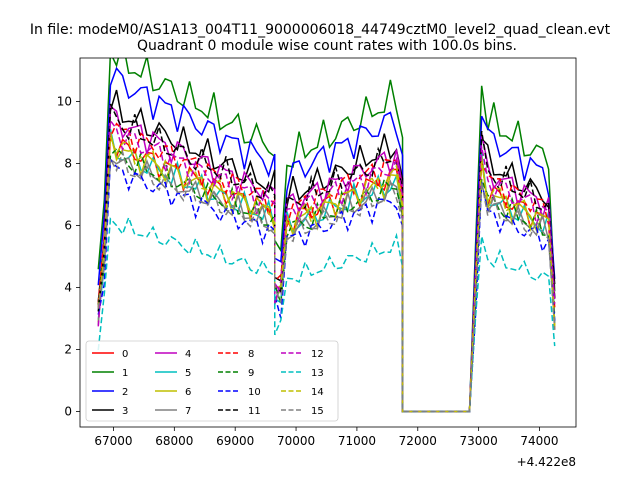 This screenshot has height=480, width=640. What do you see at coordinates (64, 101) in the screenshot?
I see `y-tick-label: 10` at bounding box center [64, 101].